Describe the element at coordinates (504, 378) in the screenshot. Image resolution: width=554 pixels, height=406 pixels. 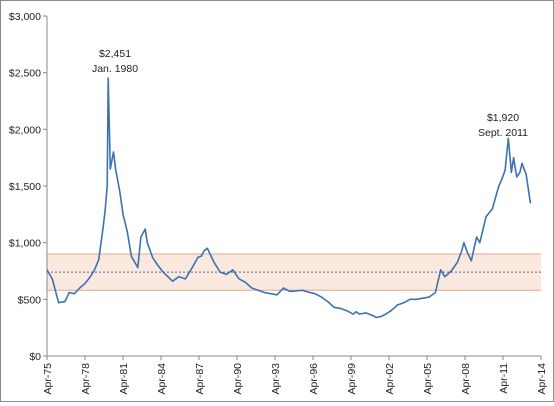
I see `x-tick-label: Apr-11` at that location.